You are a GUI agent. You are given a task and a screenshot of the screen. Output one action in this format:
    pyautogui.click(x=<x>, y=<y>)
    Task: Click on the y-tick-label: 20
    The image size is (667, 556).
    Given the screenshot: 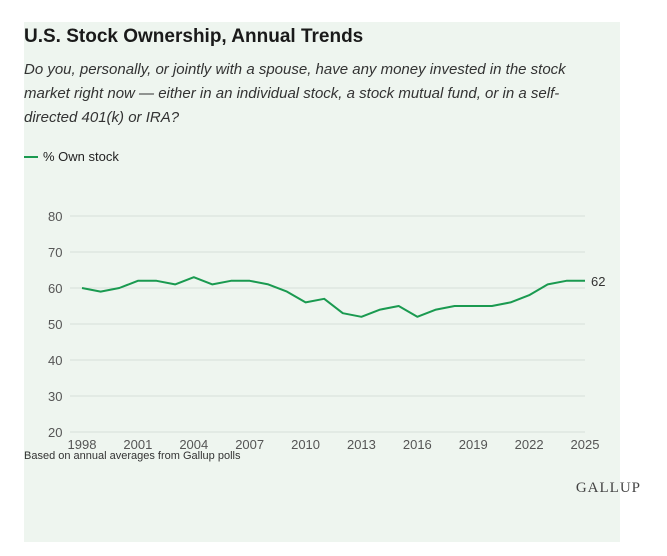 What is the action you would take?
    pyautogui.click(x=55, y=432)
    